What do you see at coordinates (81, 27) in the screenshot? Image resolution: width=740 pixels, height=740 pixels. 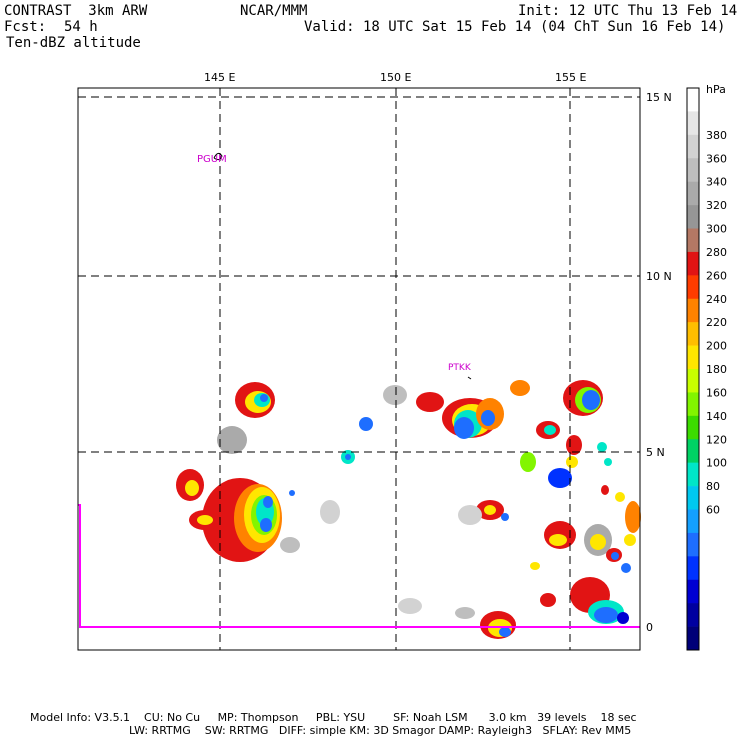 I see `fcst-value: 54 h` at bounding box center [81, 27].